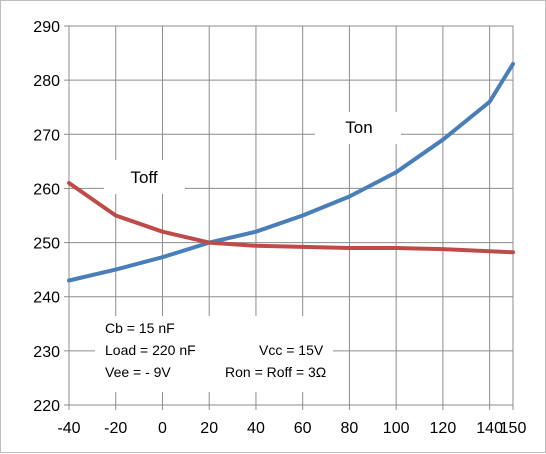  I want to click on x-tick-label: 20, so click(209, 428).